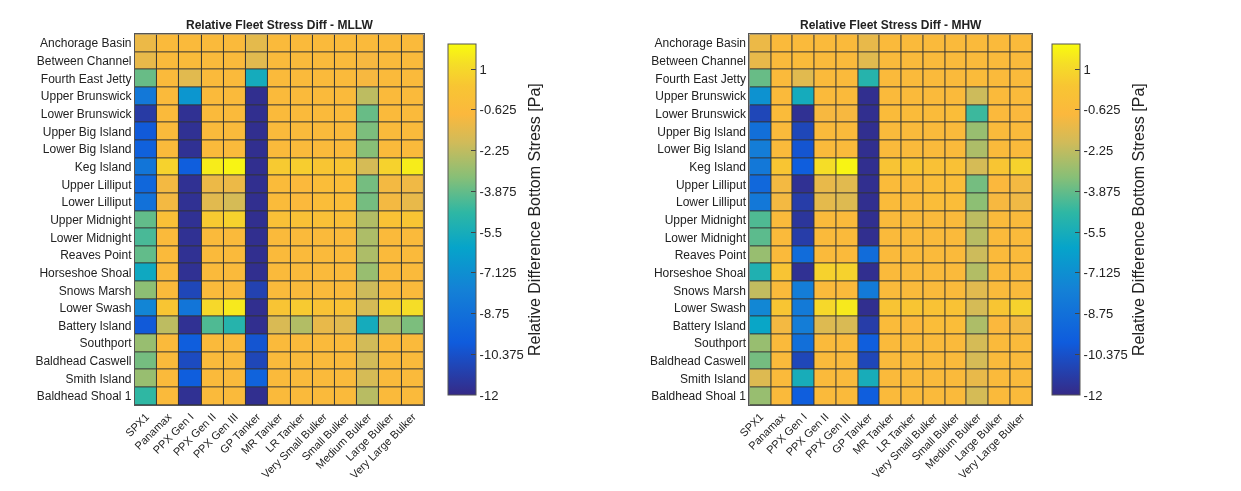 This screenshot has width=1241, height=491. What do you see at coordinates (280, 25) in the screenshot?
I see `chart-title: Relative Fleet Stress Diff - MLLW` at bounding box center [280, 25].